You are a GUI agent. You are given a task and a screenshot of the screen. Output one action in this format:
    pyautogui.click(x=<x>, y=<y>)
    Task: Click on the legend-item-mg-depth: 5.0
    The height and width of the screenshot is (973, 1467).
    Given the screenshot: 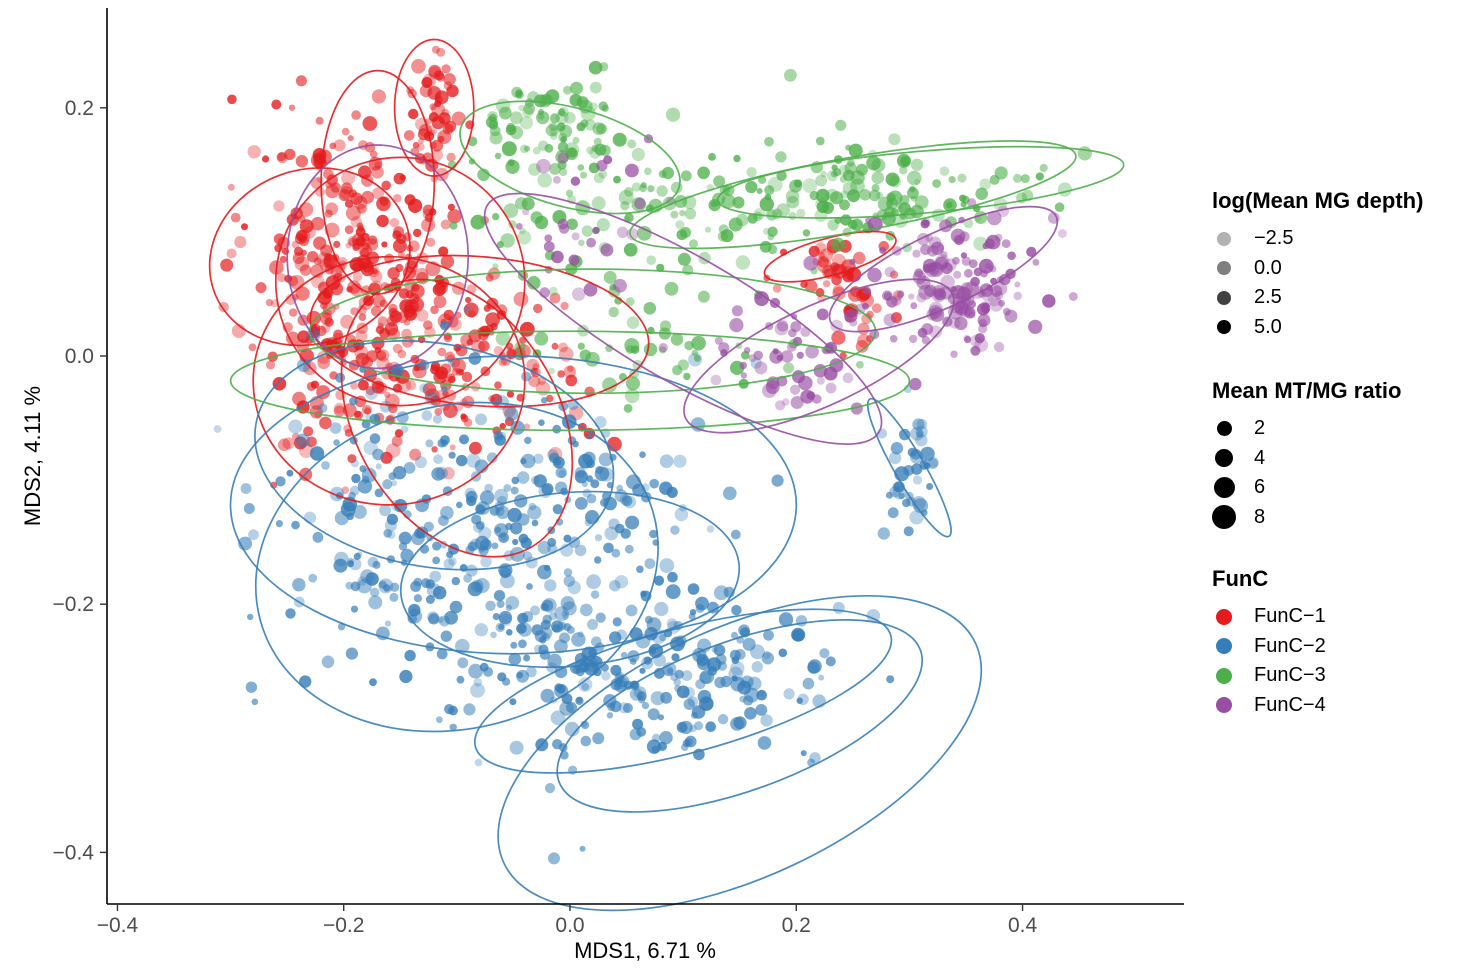 What is the action you would take?
    pyautogui.click(x=1317, y=328)
    